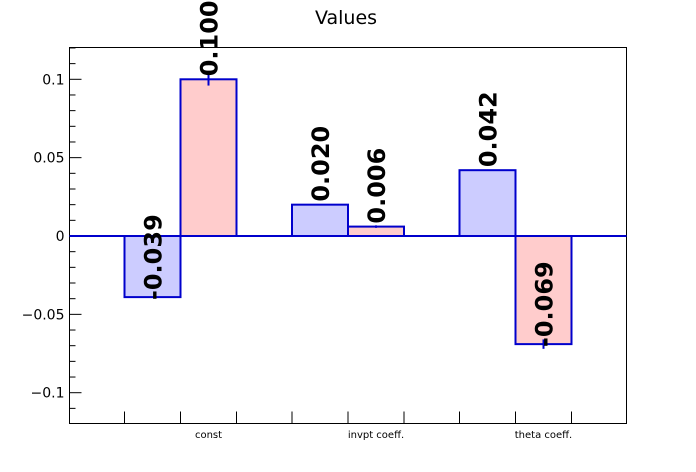  Describe the element at coordinates (376, 435) in the screenshot. I see `x-category-label: invpt coeff.` at that location.